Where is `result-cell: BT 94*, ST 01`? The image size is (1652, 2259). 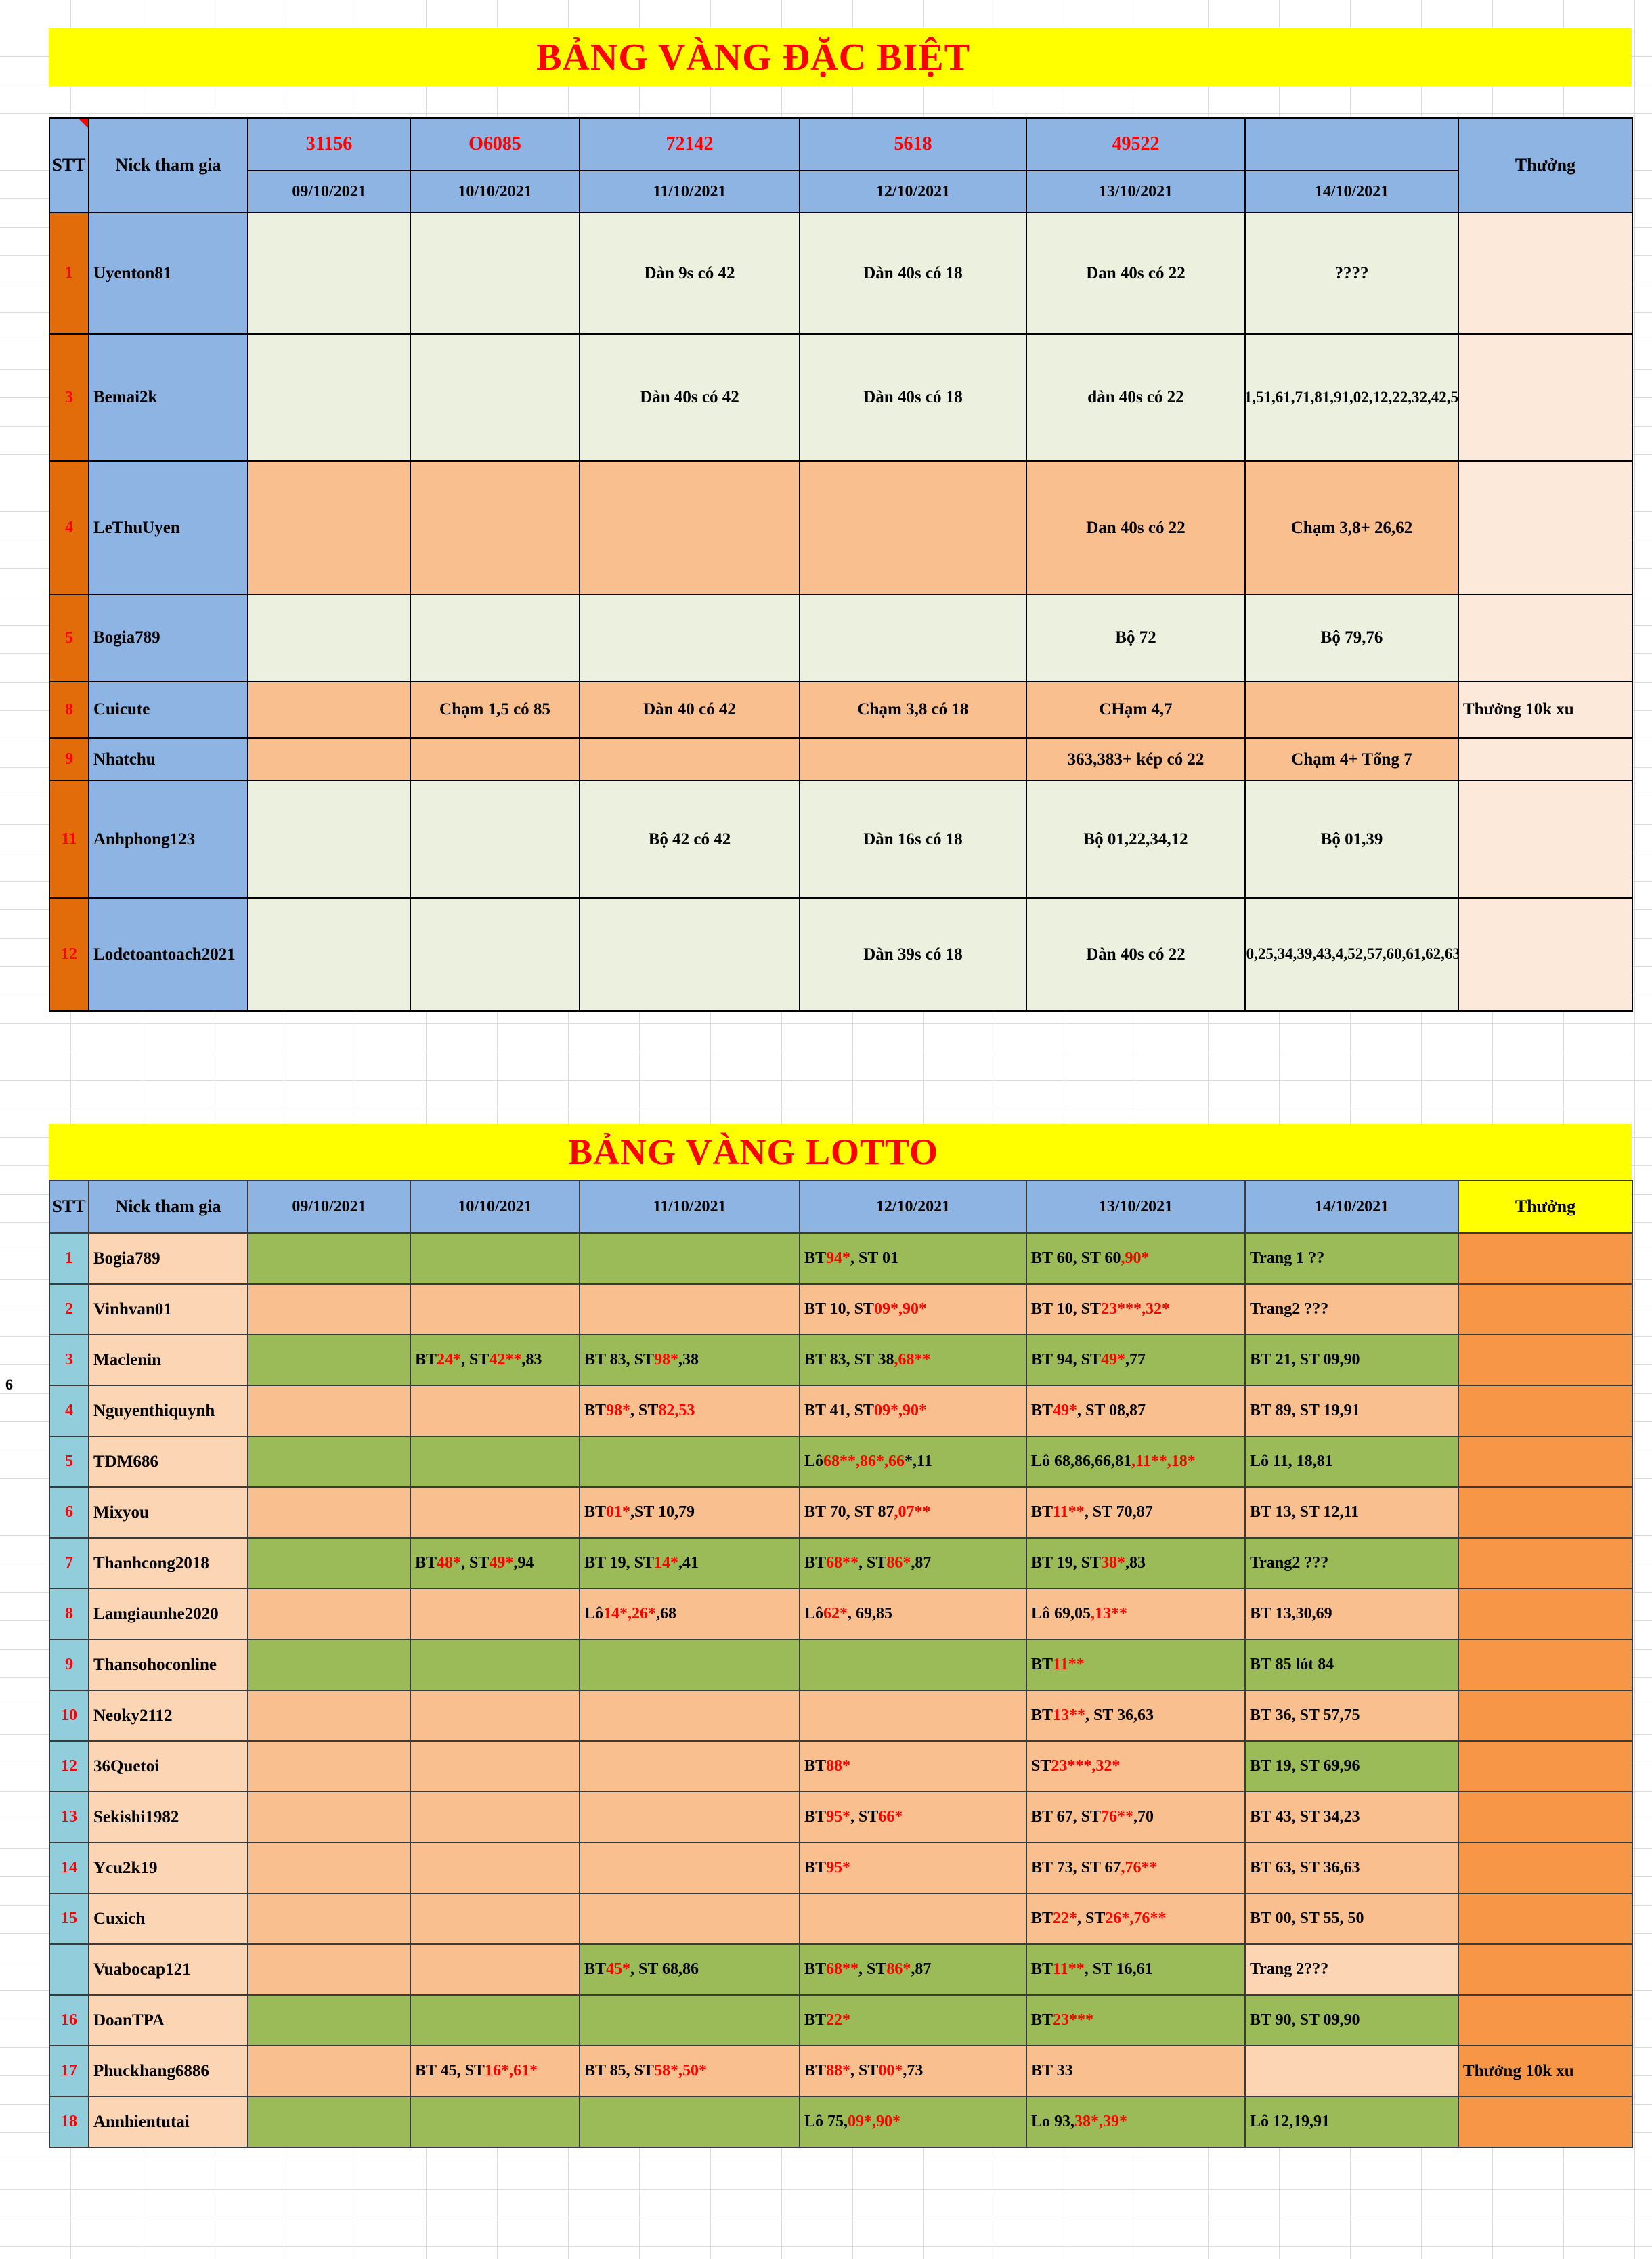
result-cell: BT 94*, ST 01 is located at coordinates (914, 1259).